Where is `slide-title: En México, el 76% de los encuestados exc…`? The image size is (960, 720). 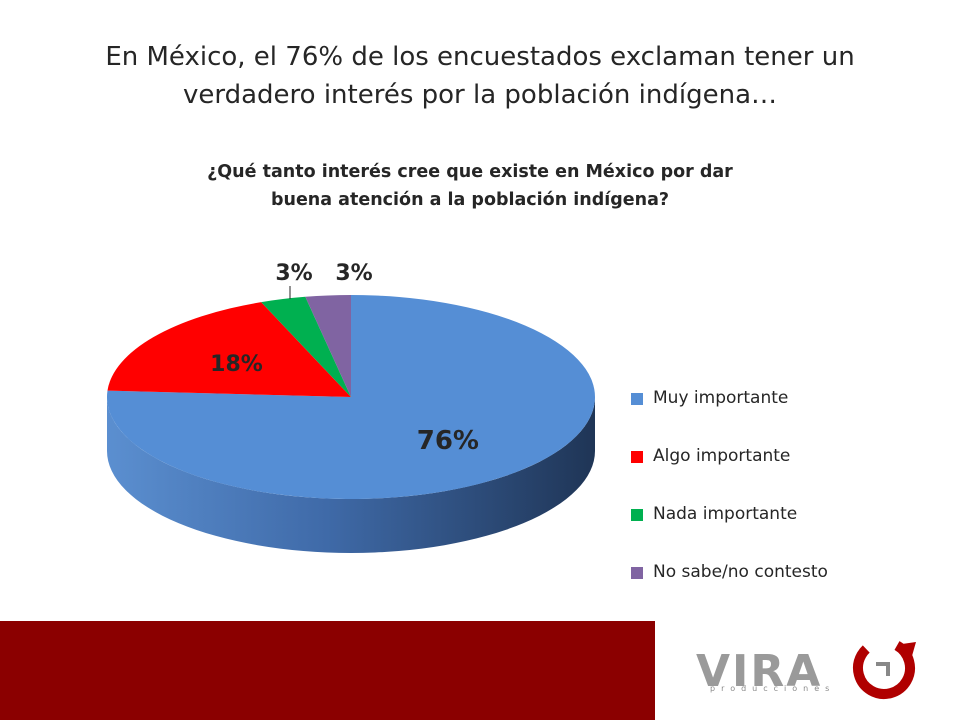
slide-title: En México, el 76% de los encuestados exc… is located at coordinates (480, 76).